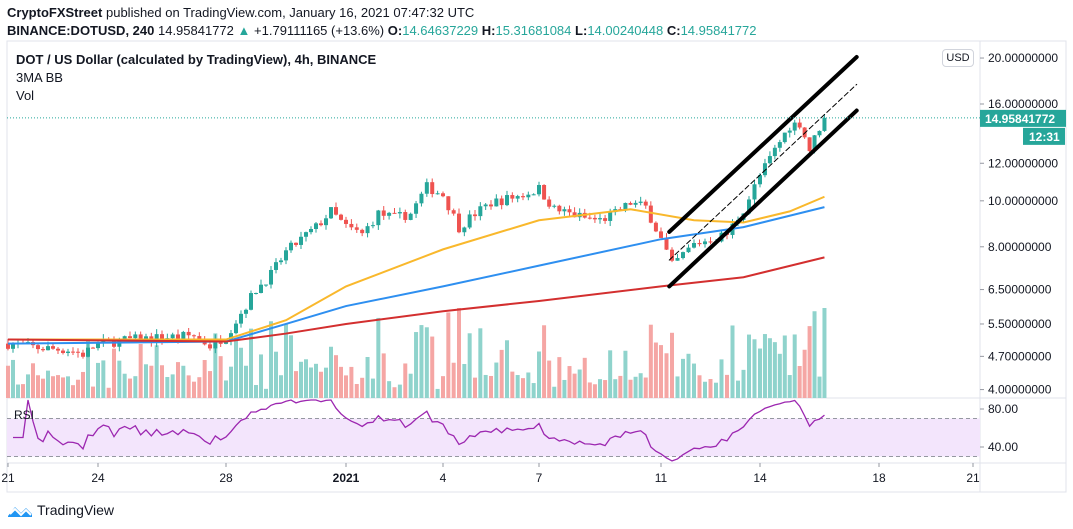 The width and height of the screenshot is (1073, 529). What do you see at coordinates (661, 478) in the screenshot?
I see `time-tick-label: 11` at bounding box center [661, 478].